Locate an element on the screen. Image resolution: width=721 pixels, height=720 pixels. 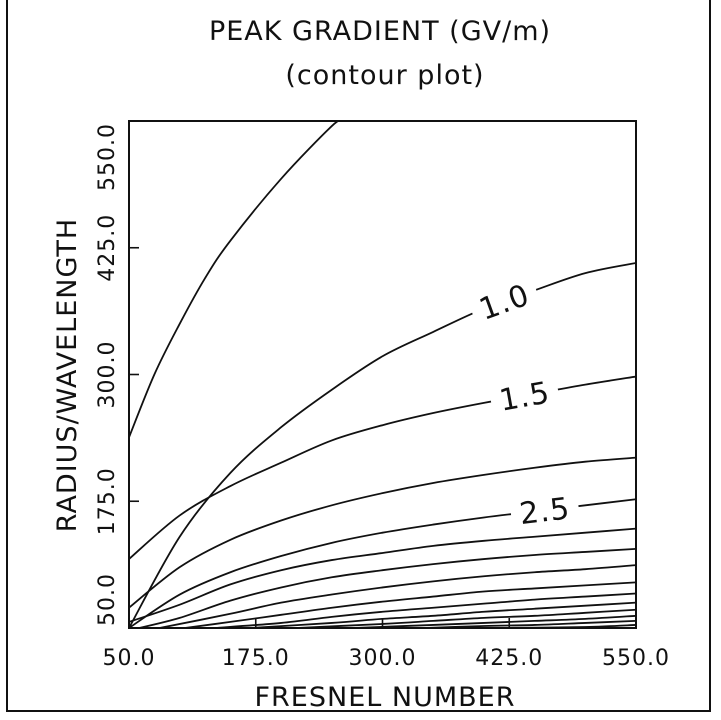
x-axis-label: FRESNEL NUMBER is located at coordinates (385, 697).